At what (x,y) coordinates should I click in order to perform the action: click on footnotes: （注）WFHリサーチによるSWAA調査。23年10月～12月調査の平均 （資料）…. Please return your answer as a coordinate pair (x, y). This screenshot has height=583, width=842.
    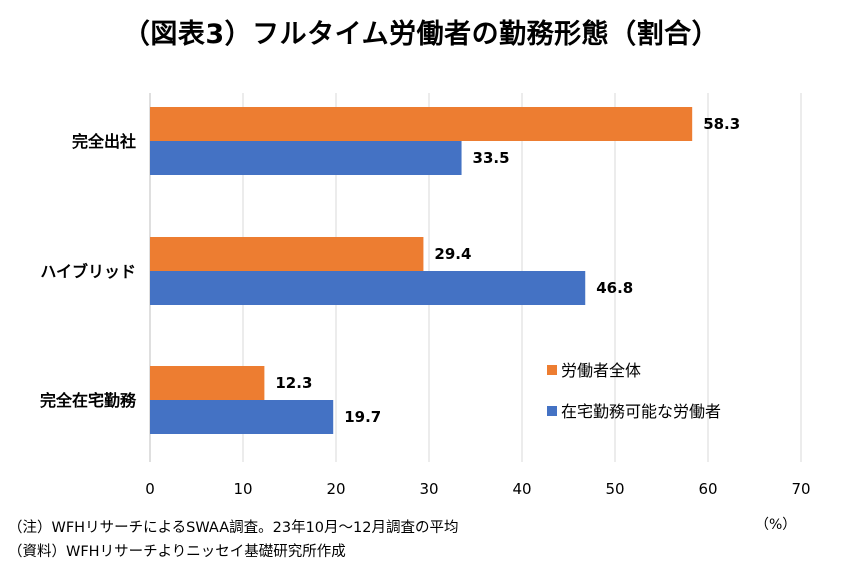
    Looking at the image, I should click on (233, 540).